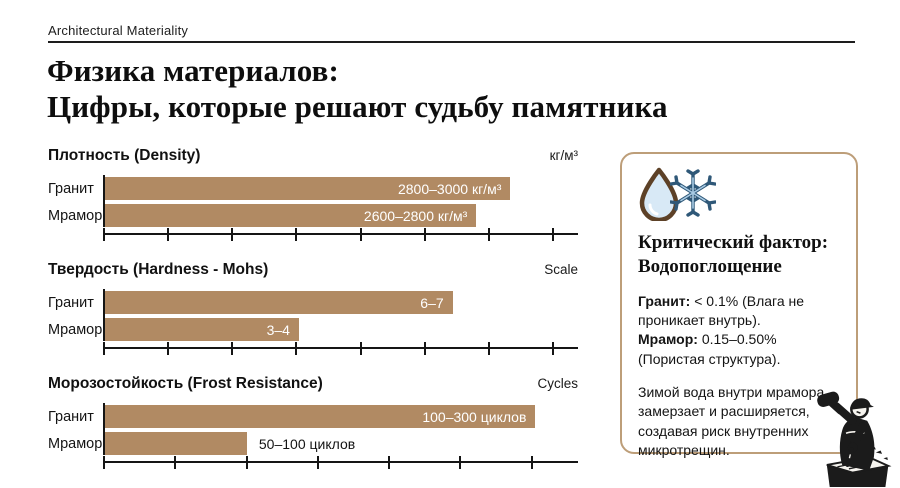  Describe the element at coordinates (320, 416) in the screenshot. I see `bar-granite-frost: 100–300 циклов` at that location.